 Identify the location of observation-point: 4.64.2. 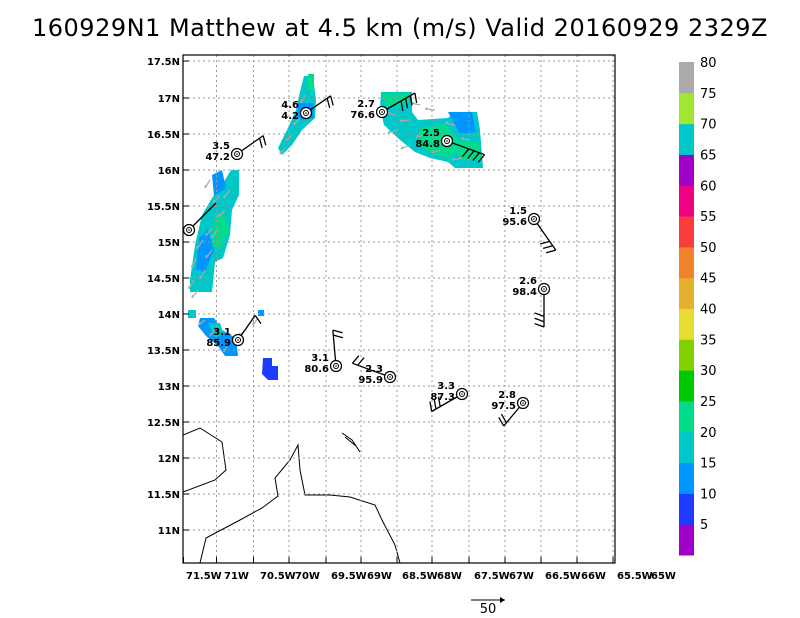
(297, 111).